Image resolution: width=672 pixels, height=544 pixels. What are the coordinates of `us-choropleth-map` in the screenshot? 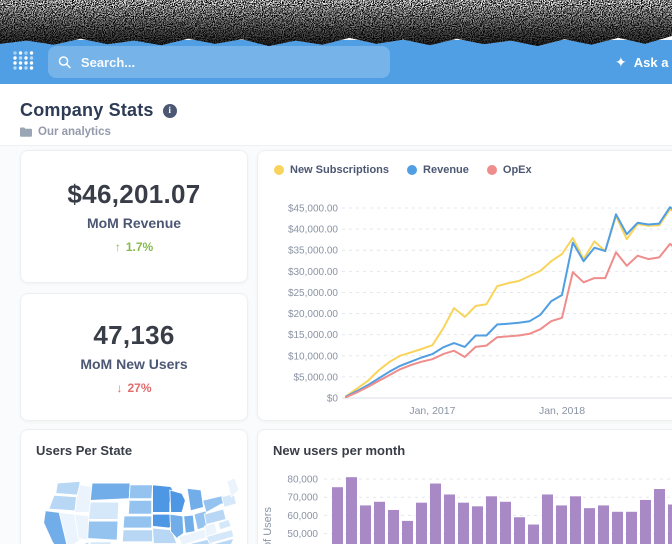 It's located at (141, 510).